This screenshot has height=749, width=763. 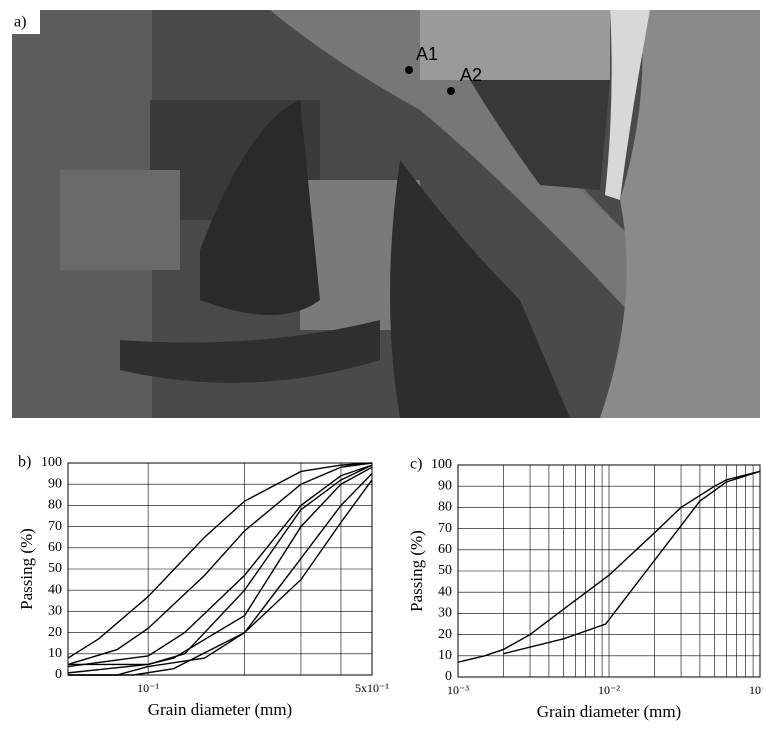 I want to click on fields, so click(x=120, y=220).